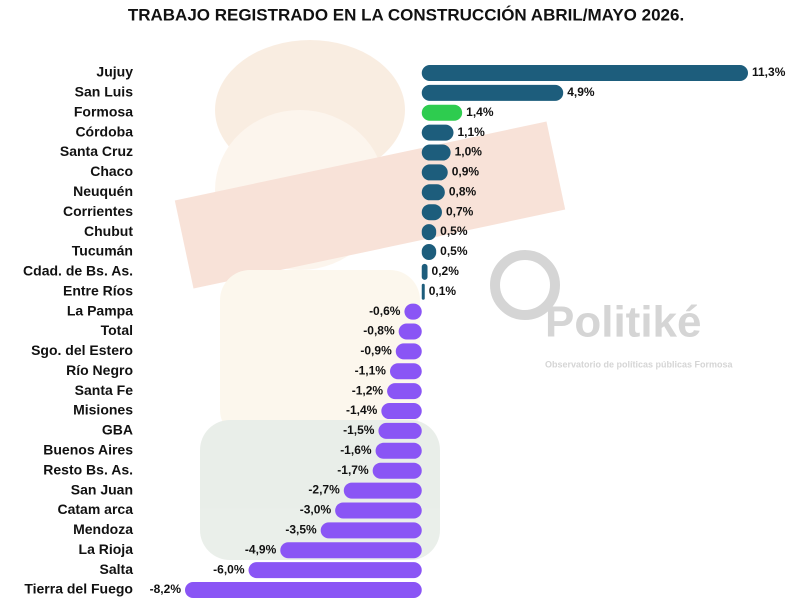 This screenshot has height=610, width=812. What do you see at coordinates (98, 211) in the screenshot?
I see `category-label: Corrientes` at bounding box center [98, 211].